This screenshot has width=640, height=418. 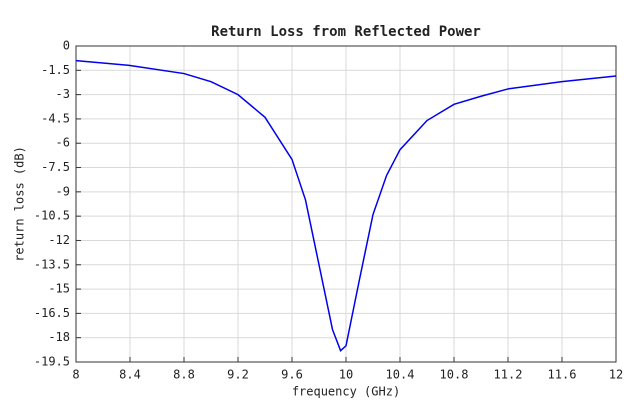 What do you see at coordinates (616, 375) in the screenshot?
I see `x-tick-label: 12` at bounding box center [616, 375].